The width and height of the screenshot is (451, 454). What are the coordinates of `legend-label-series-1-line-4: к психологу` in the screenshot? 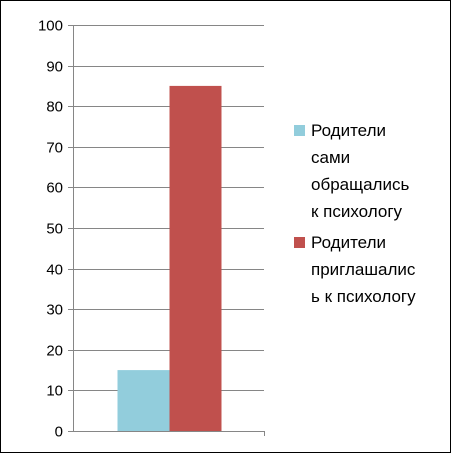 It's located at (357, 211).